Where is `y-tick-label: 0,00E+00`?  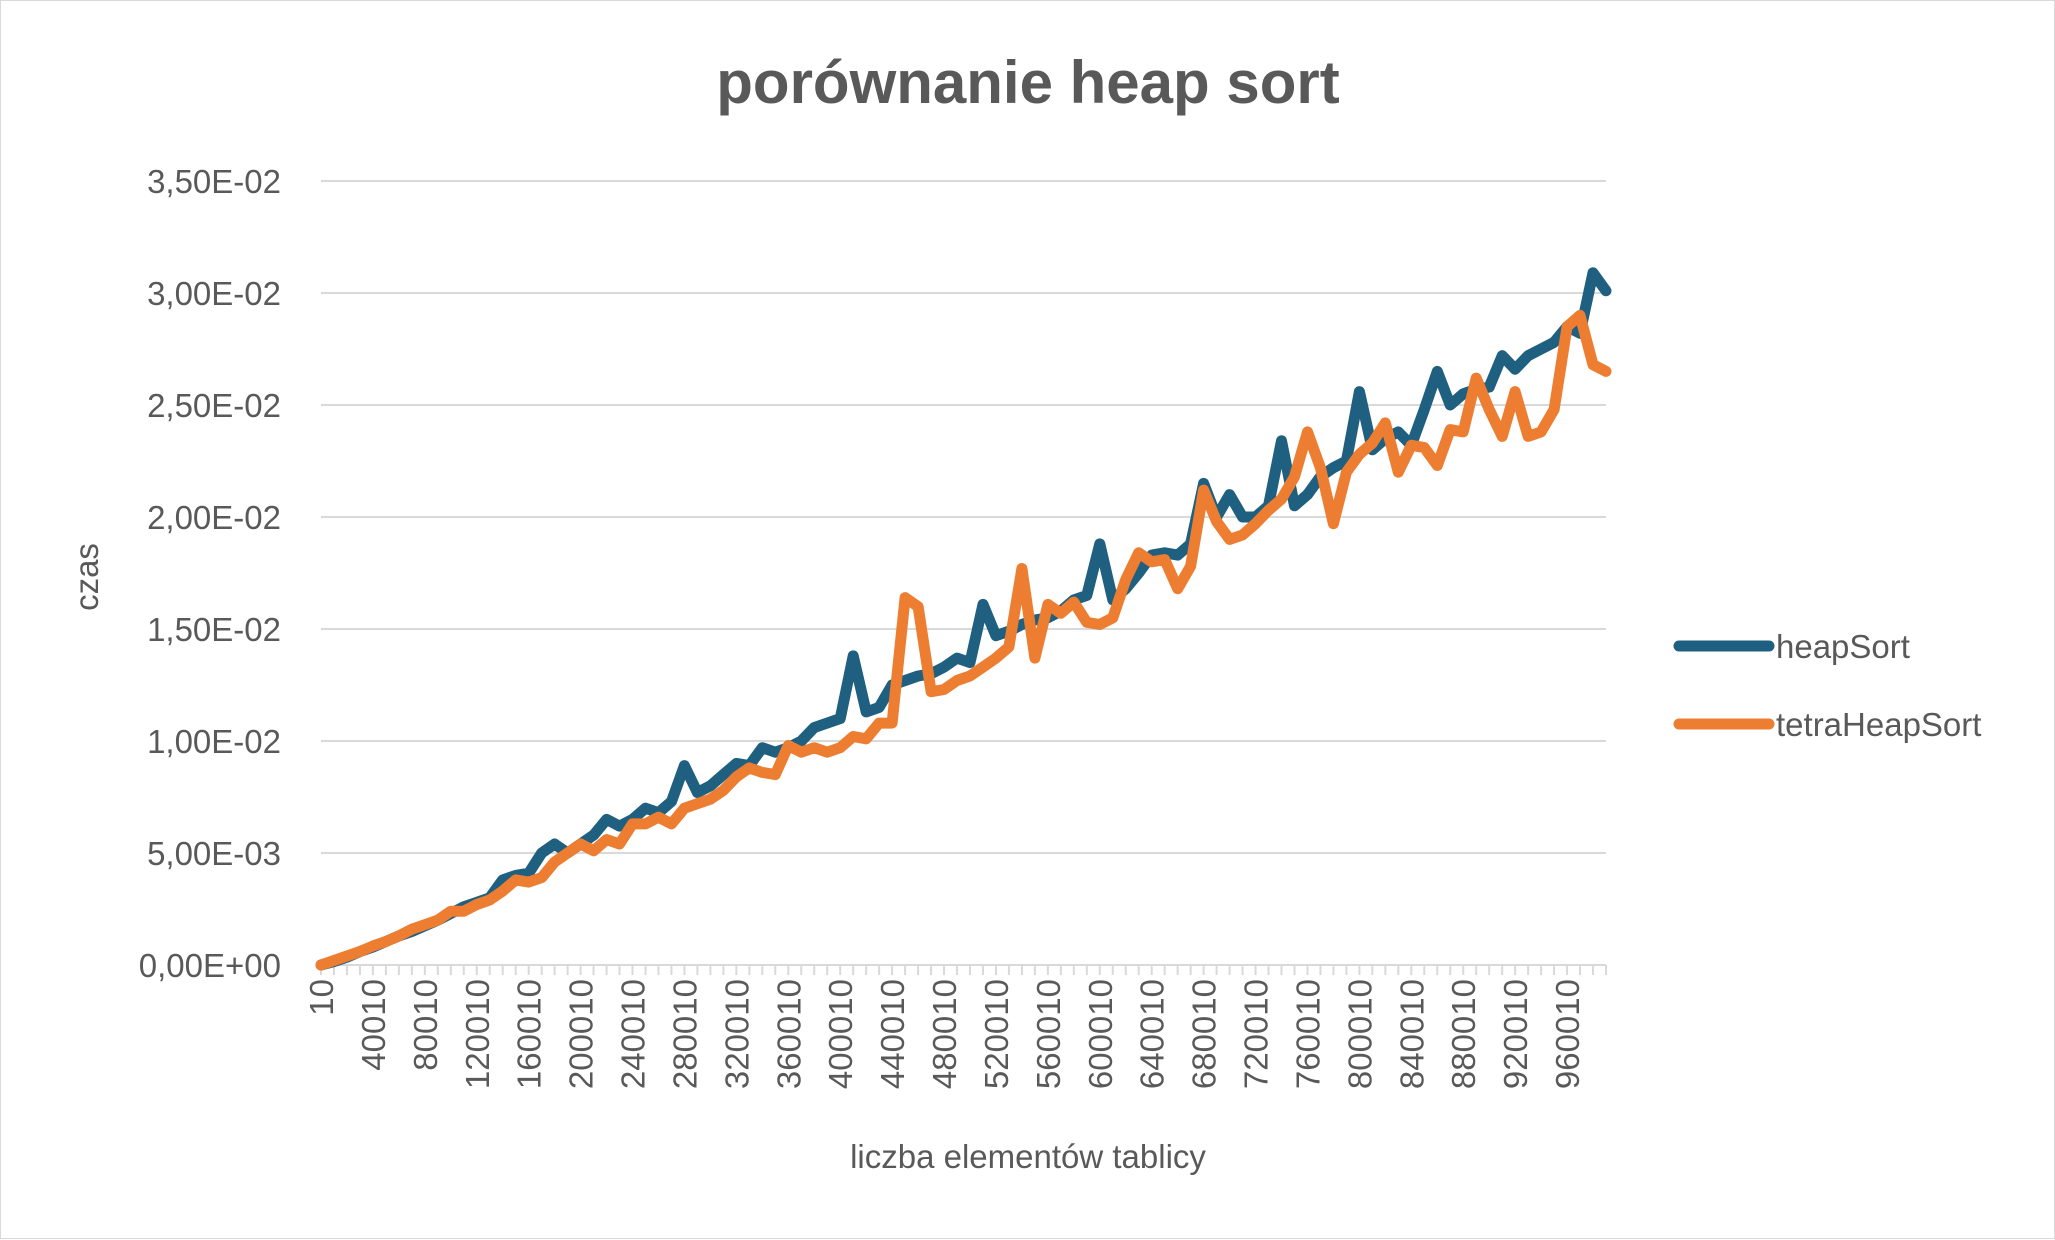 y-tick-label: 0,00E+00 is located at coordinates (210, 965).